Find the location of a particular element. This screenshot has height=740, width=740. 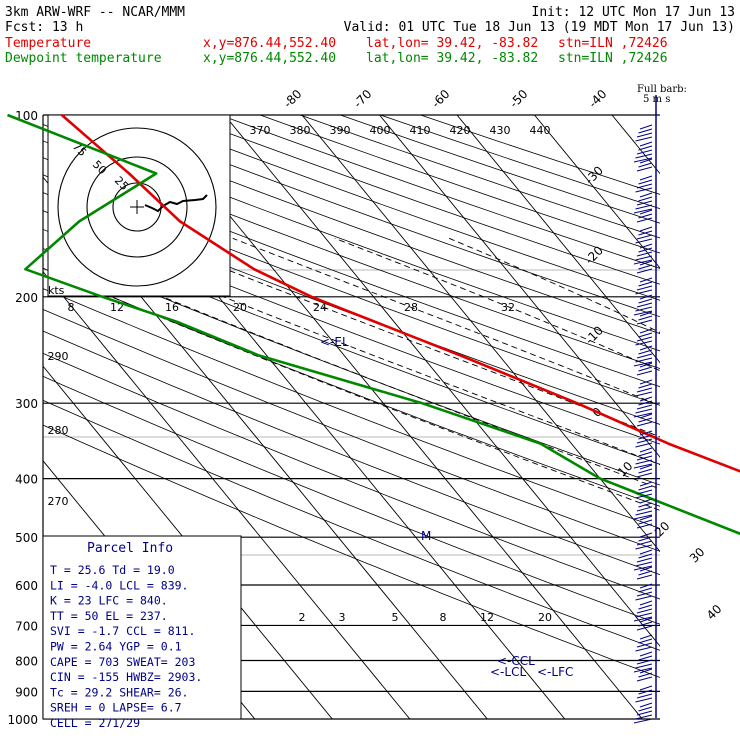

legend-temperature-stn: stn=ILN ,72426 is located at coordinates (613, 43).